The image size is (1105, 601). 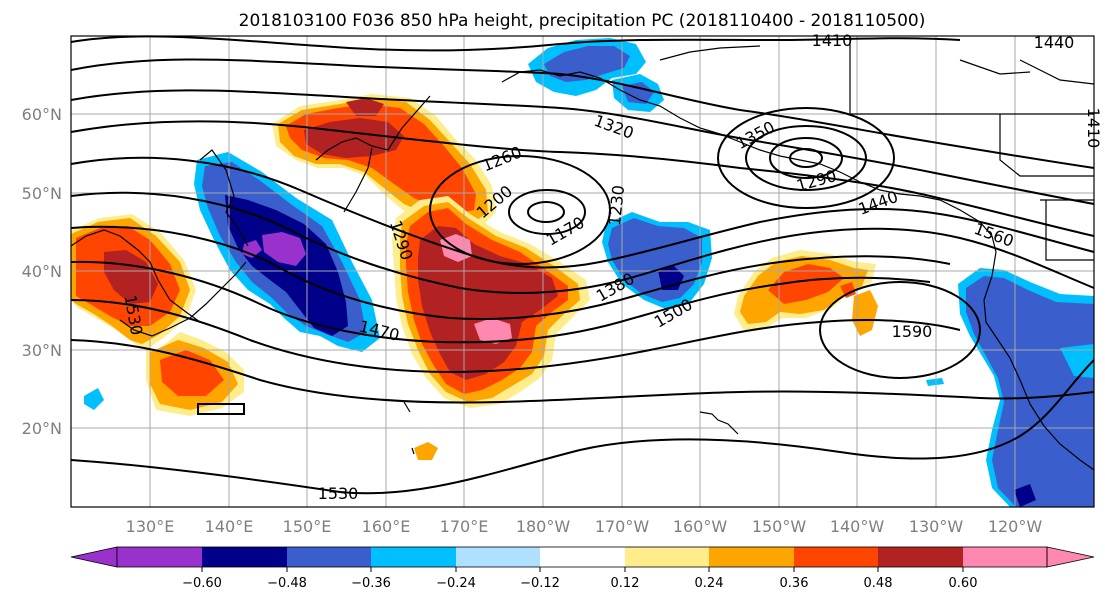 I want to click on precip-patch-small-a, so click(x=426, y=451).